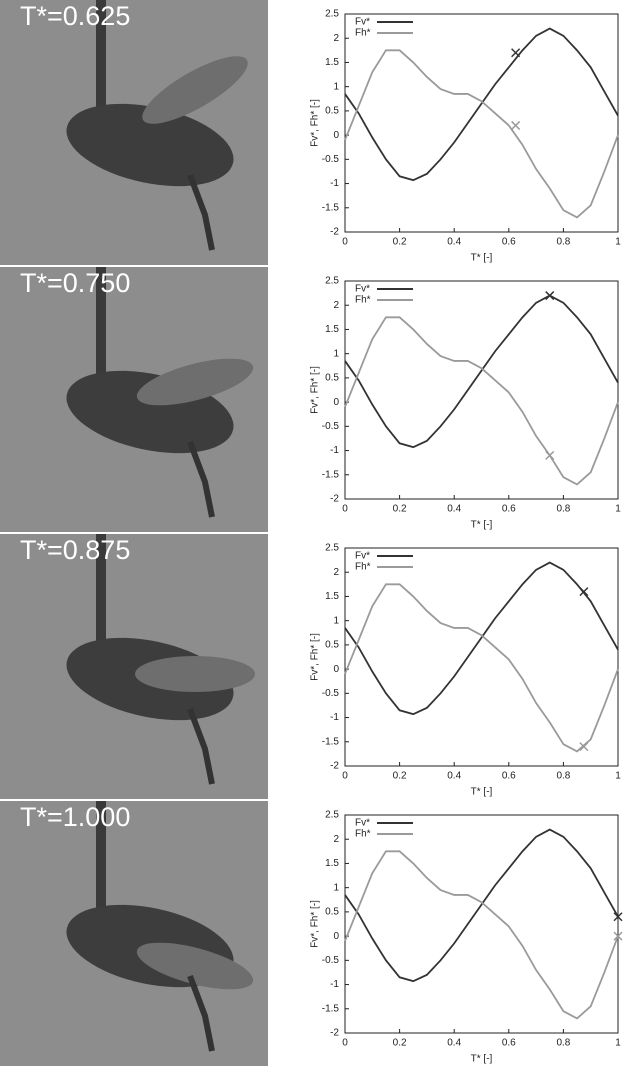 The height and width of the screenshot is (1068, 629). What do you see at coordinates (75, 283) in the screenshot?
I see `photo-label: T*=0.750` at bounding box center [75, 283].